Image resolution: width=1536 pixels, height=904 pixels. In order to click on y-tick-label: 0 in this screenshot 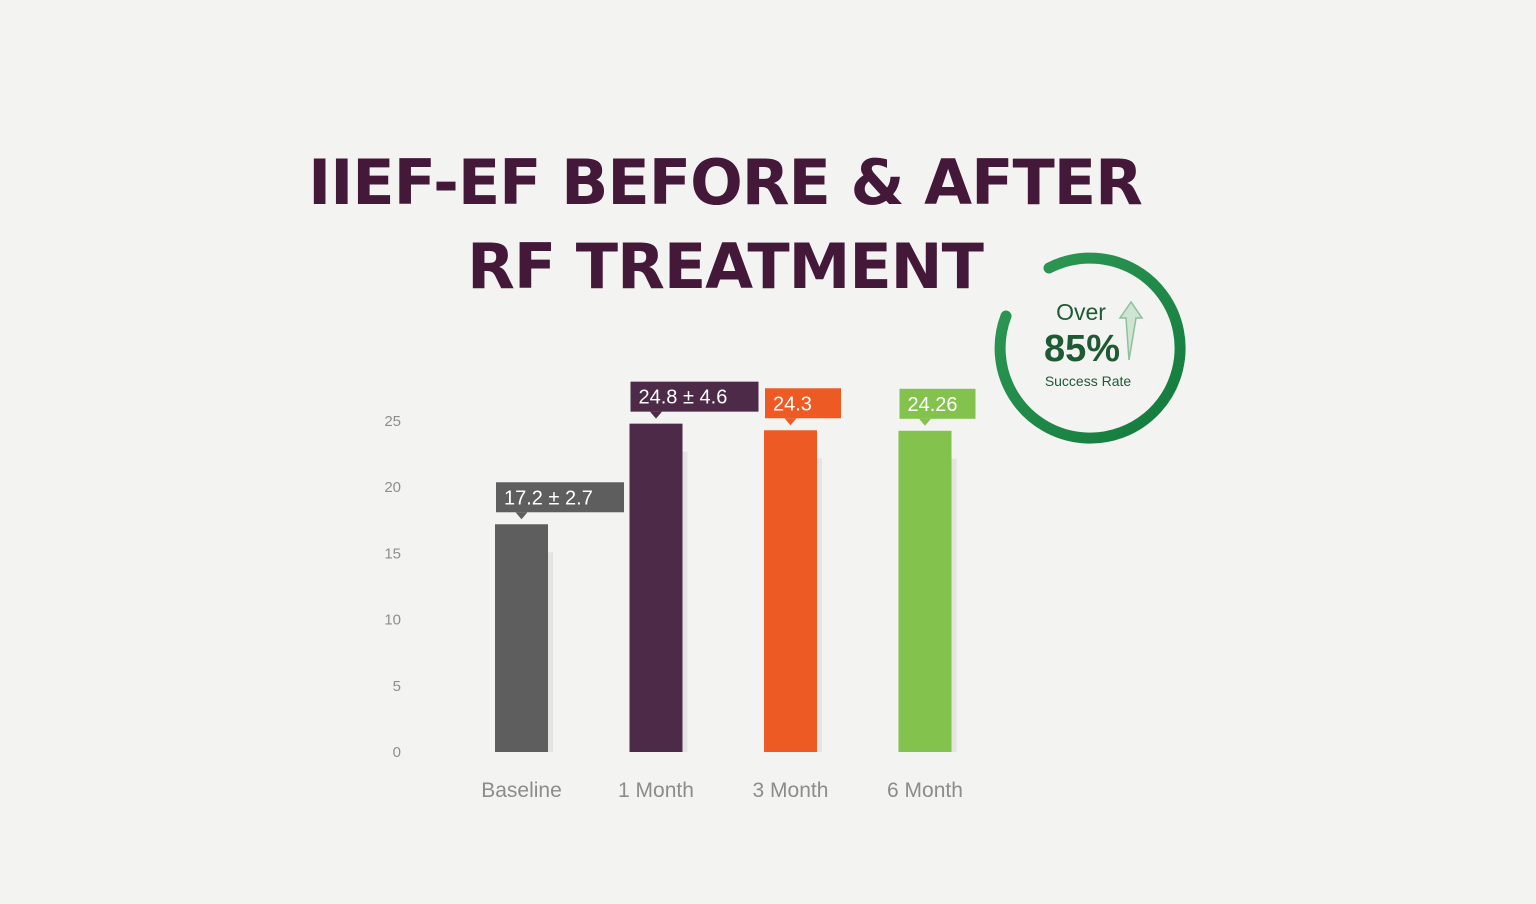, I will do `click(397, 752)`.